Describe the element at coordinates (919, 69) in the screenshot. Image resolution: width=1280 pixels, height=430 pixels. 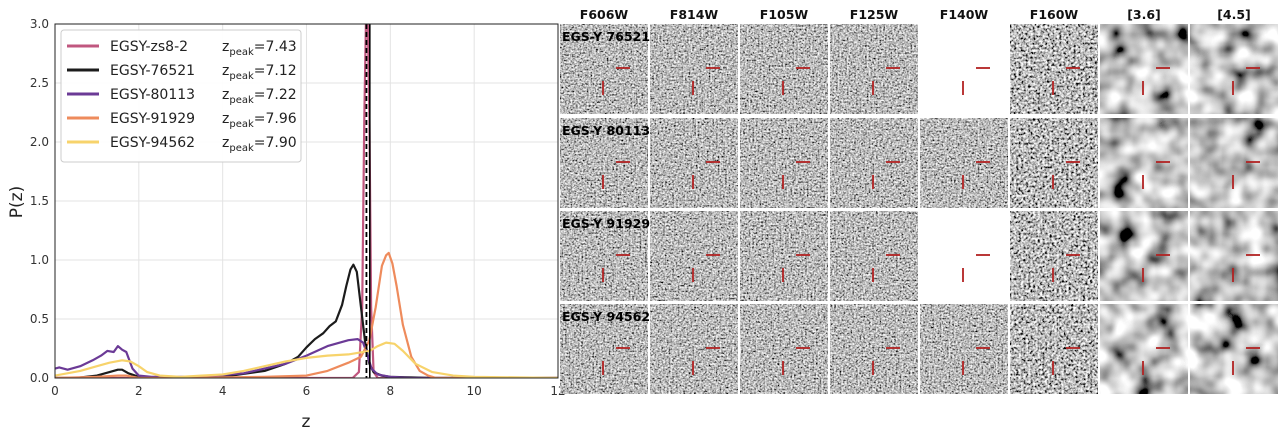
I see `stamp-row: EGS-Y 76521` at that location.